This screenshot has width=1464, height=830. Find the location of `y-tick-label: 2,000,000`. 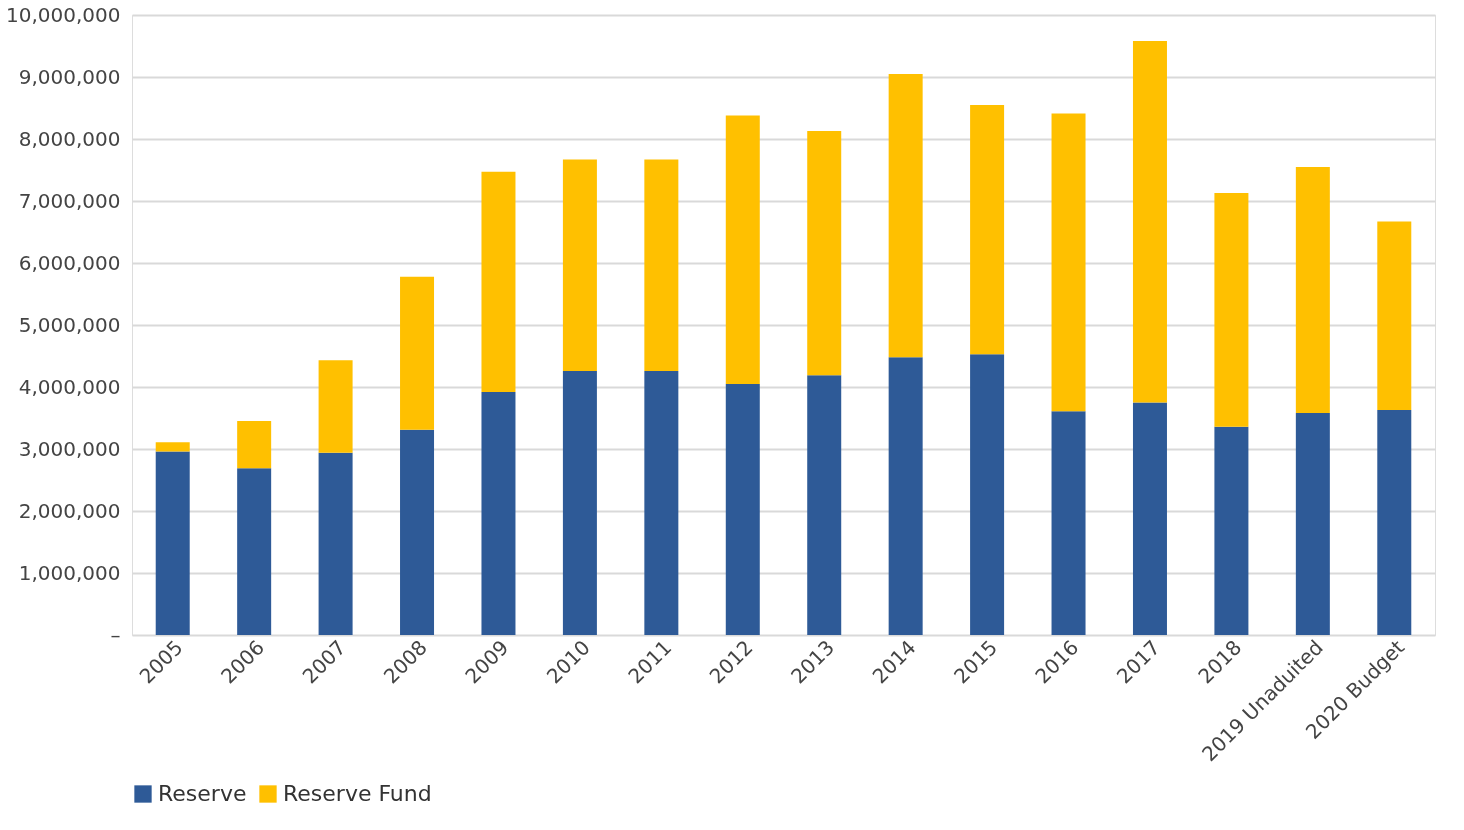

y-tick-label: 2,000,000 is located at coordinates (69, 510).